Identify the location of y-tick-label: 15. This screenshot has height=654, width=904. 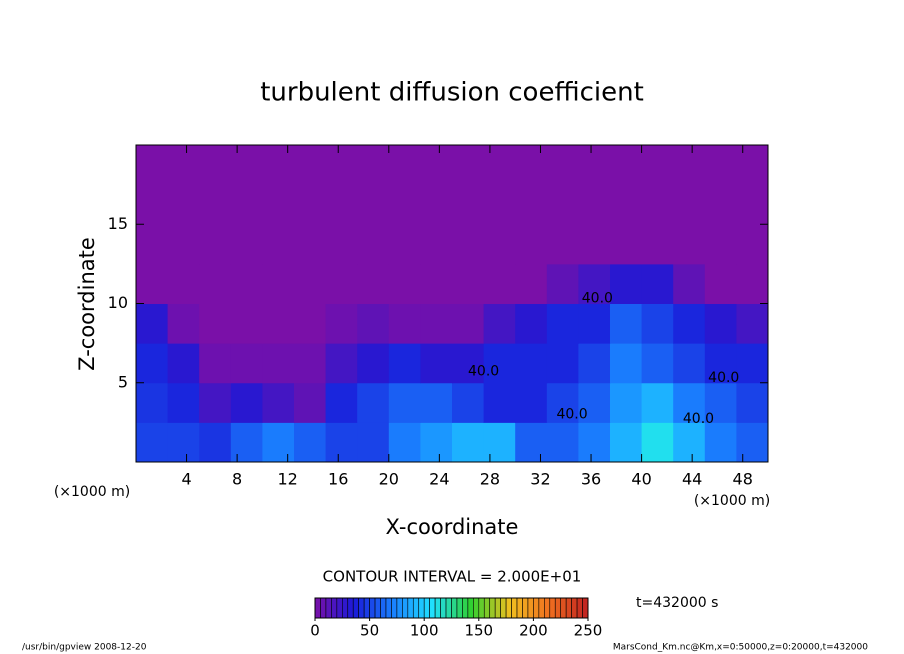
(118, 223).